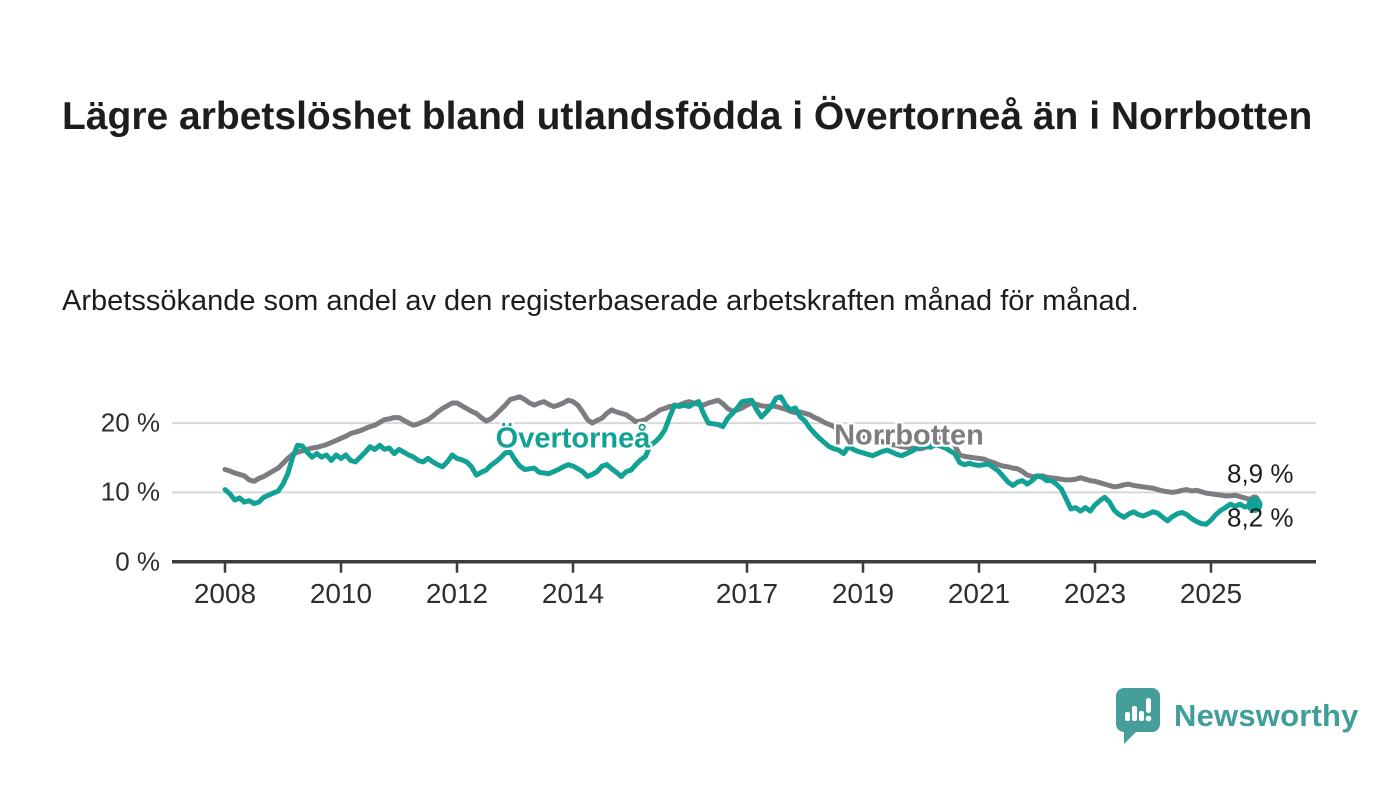  I want to click on y-axis-label-0: 0 %, so click(137, 561).